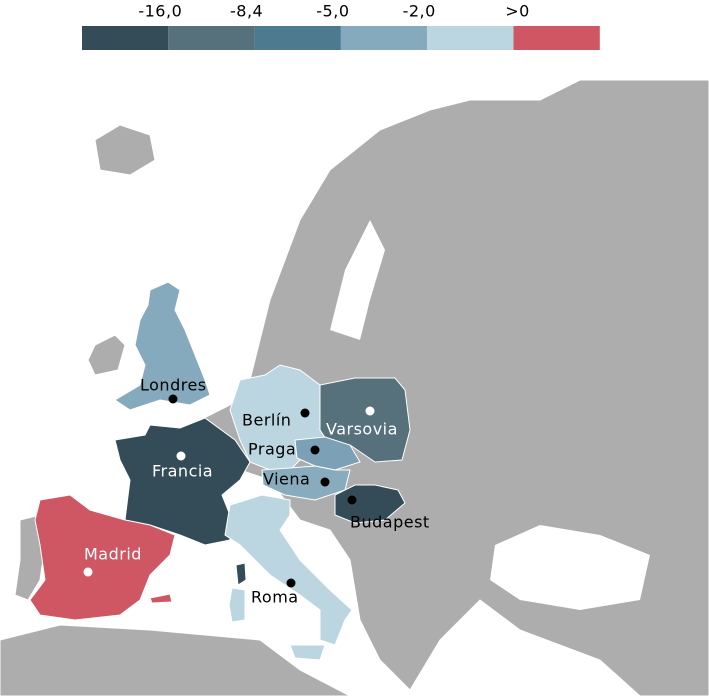 Image resolution: width=709 pixels, height=696 pixels. I want to click on city-label: Londres, so click(173, 385).